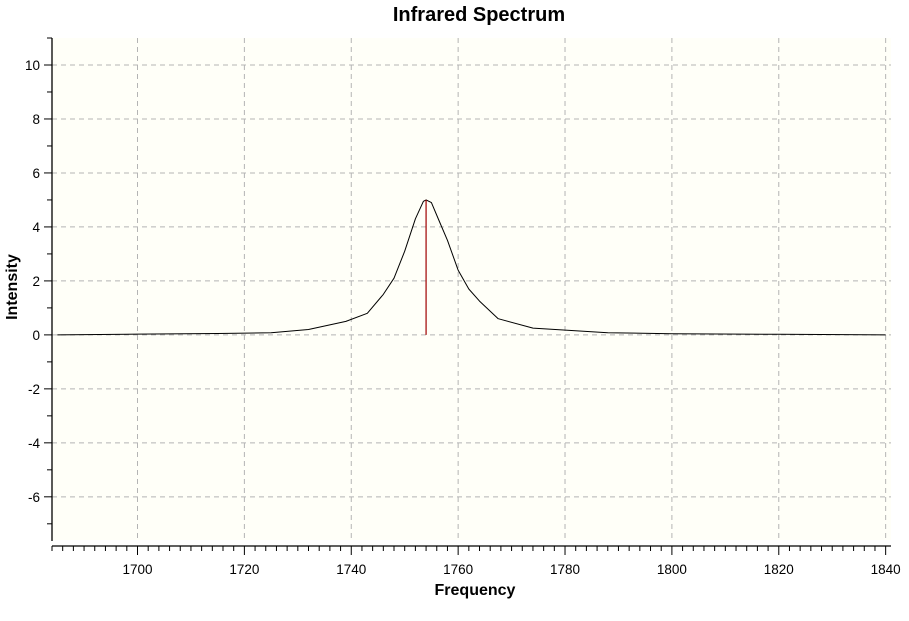 This screenshot has width=909, height=621. I want to click on y-tick-label: 0, so click(36, 335).